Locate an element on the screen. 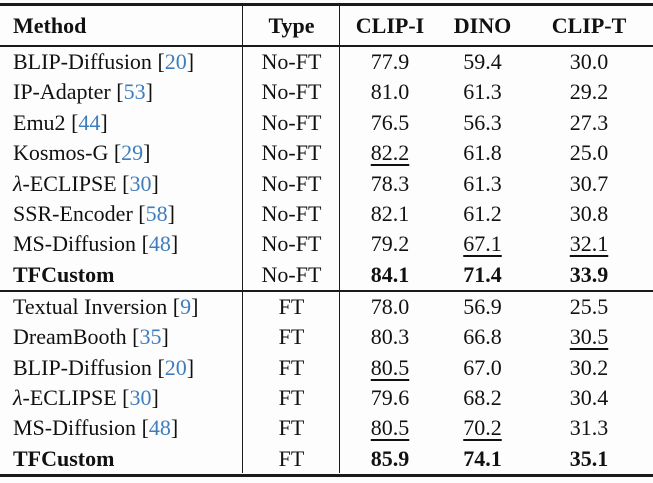 This screenshot has height=483, width=653. header-method: Method is located at coordinates (50, 25).